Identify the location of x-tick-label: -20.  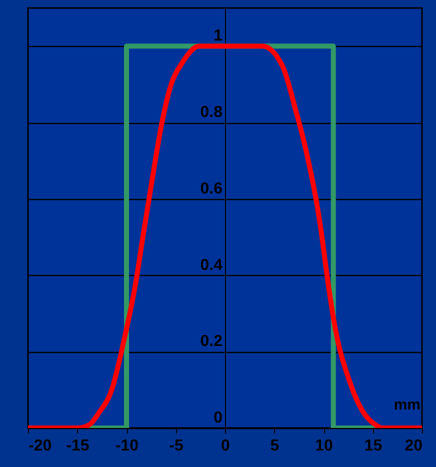
(40, 446).